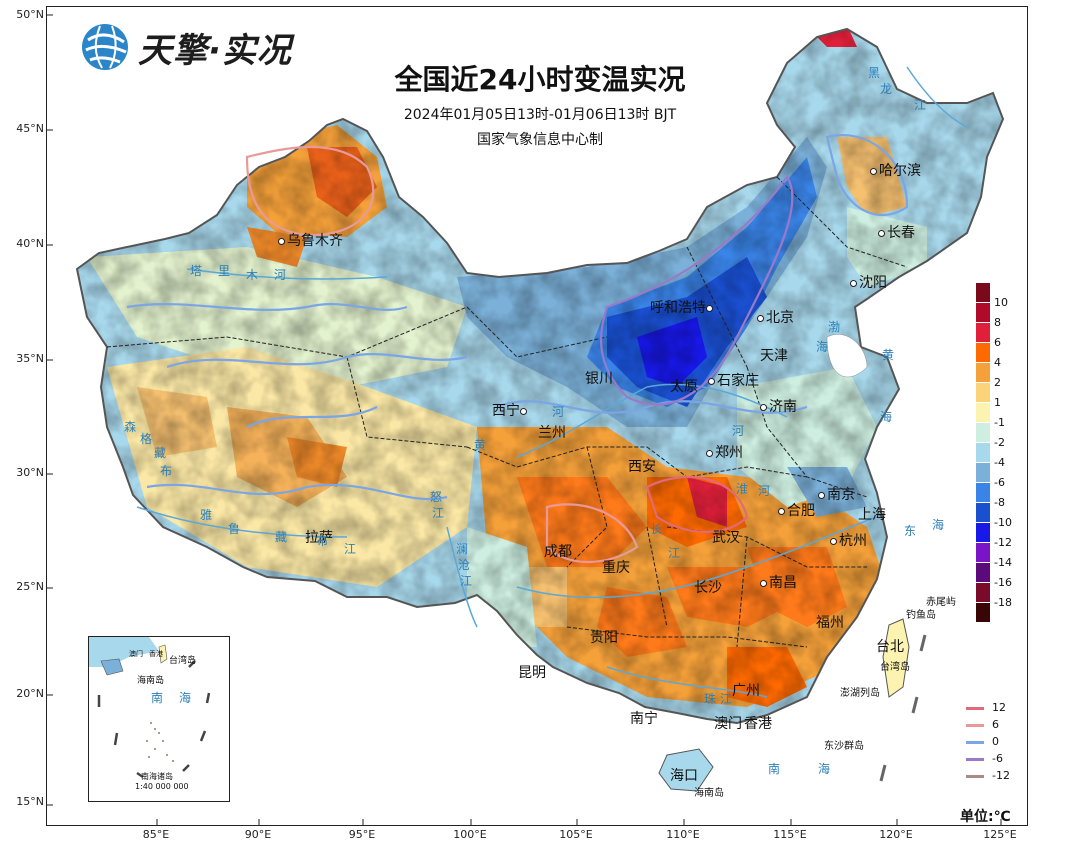 The width and height of the screenshot is (1080, 853). What do you see at coordinates (982, 741) in the screenshot?
I see `isoline-legend-item: 0` at bounding box center [982, 741].